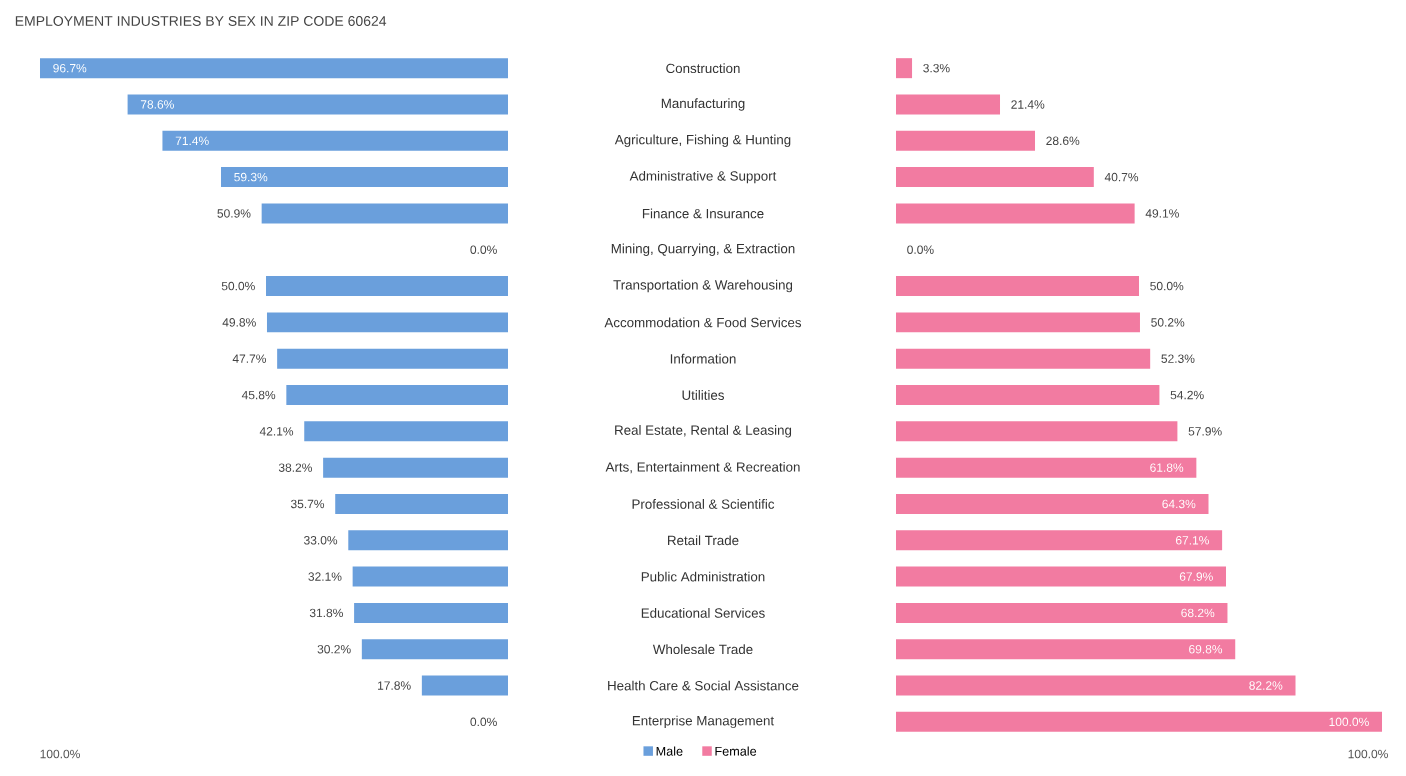 Image resolution: width=1406 pixels, height=776 pixels. I want to click on data-label: 82.2%, so click(1266, 685).